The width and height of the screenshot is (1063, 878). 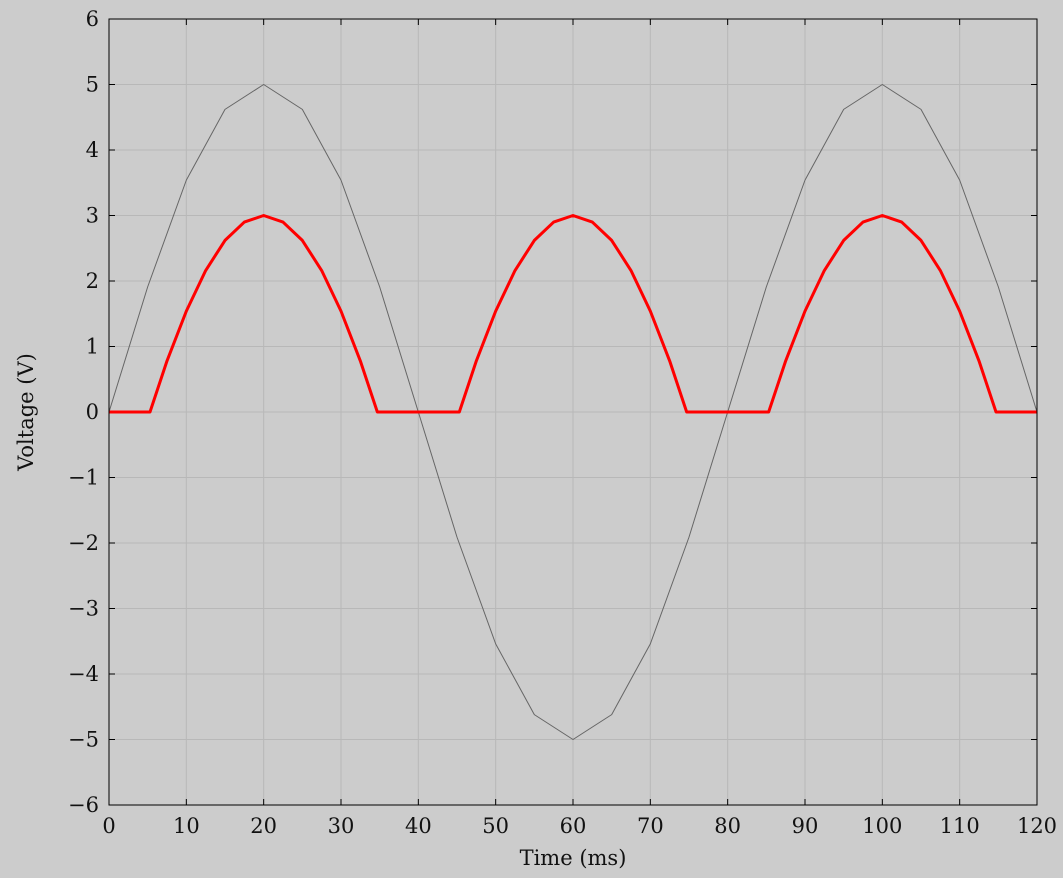 I want to click on y-tick-label: −3, so click(x=83, y=609).